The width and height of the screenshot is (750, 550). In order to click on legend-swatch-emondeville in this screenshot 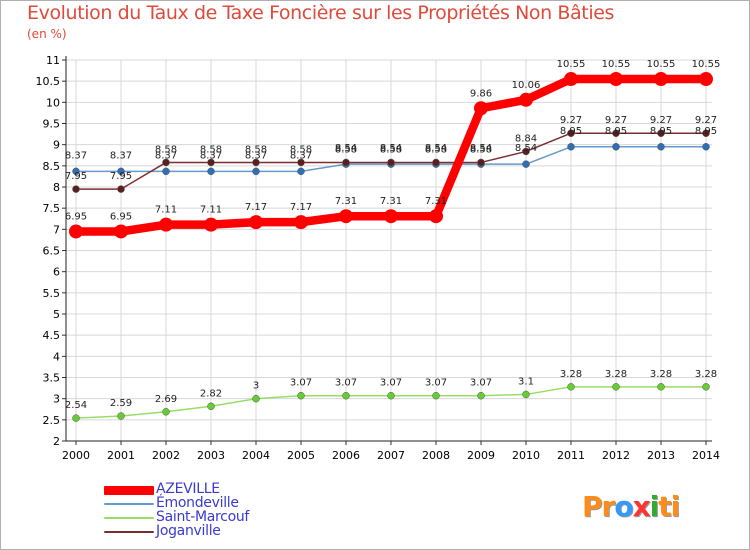, I will do `click(129, 504)`.